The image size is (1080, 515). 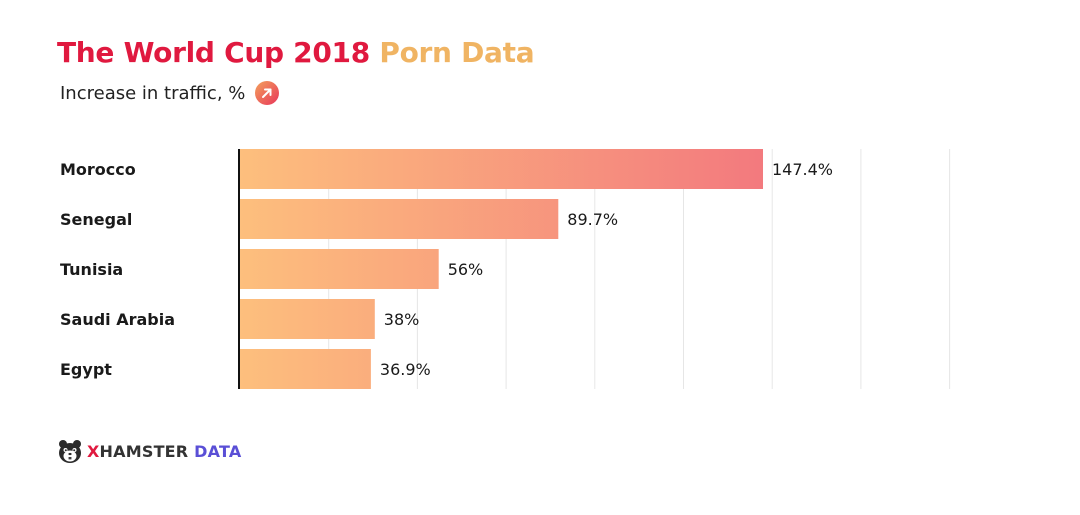 I want to click on logo-wordmark: XHAMSTER DATA, so click(x=164, y=451).